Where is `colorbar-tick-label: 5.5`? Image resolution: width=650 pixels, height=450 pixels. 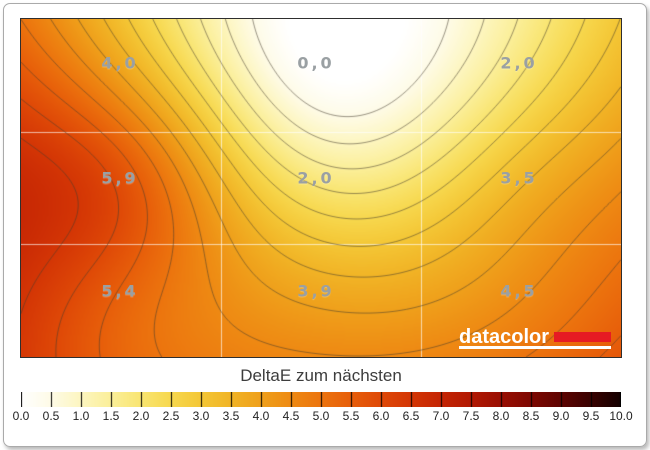 colorbar-tick-label: 5.5 is located at coordinates (351, 416).